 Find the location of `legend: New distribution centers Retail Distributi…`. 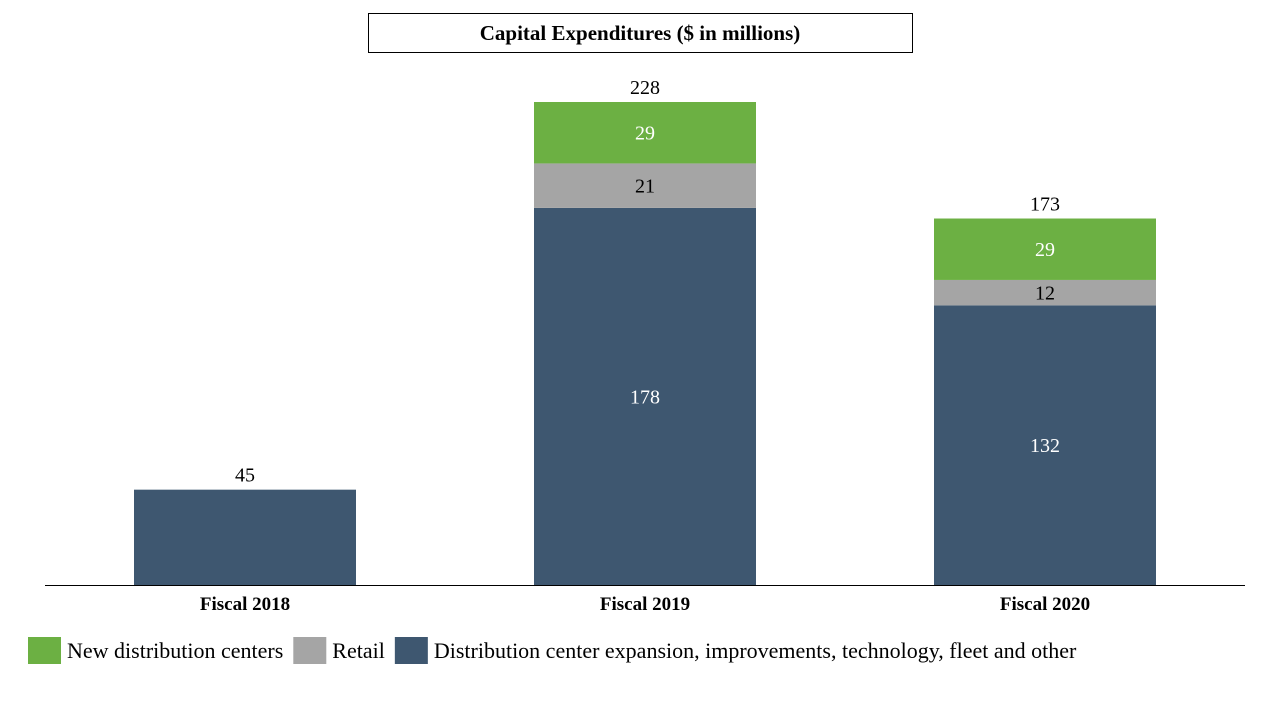

legend: New distribution centers Retail Distributi… is located at coordinates (552, 650).